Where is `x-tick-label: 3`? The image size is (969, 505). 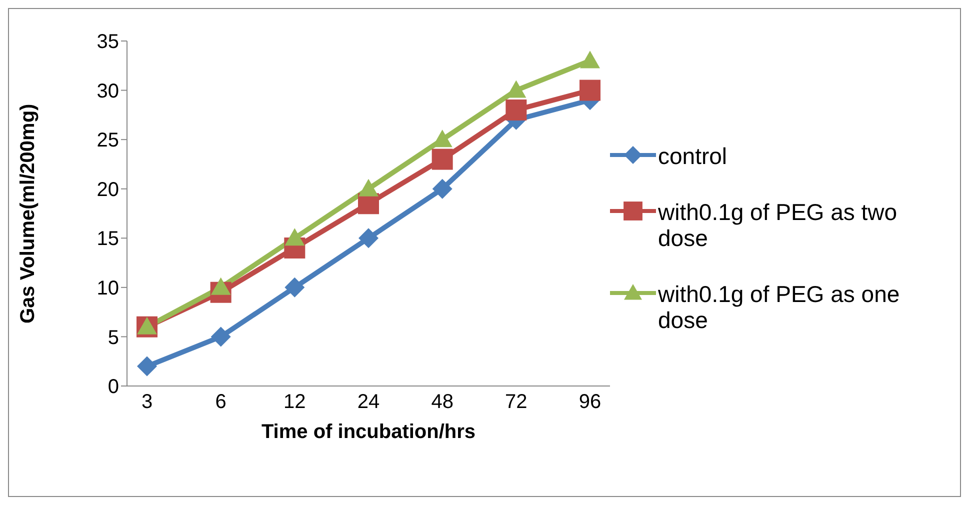 x-tick-label: 3 is located at coordinates (147, 402).